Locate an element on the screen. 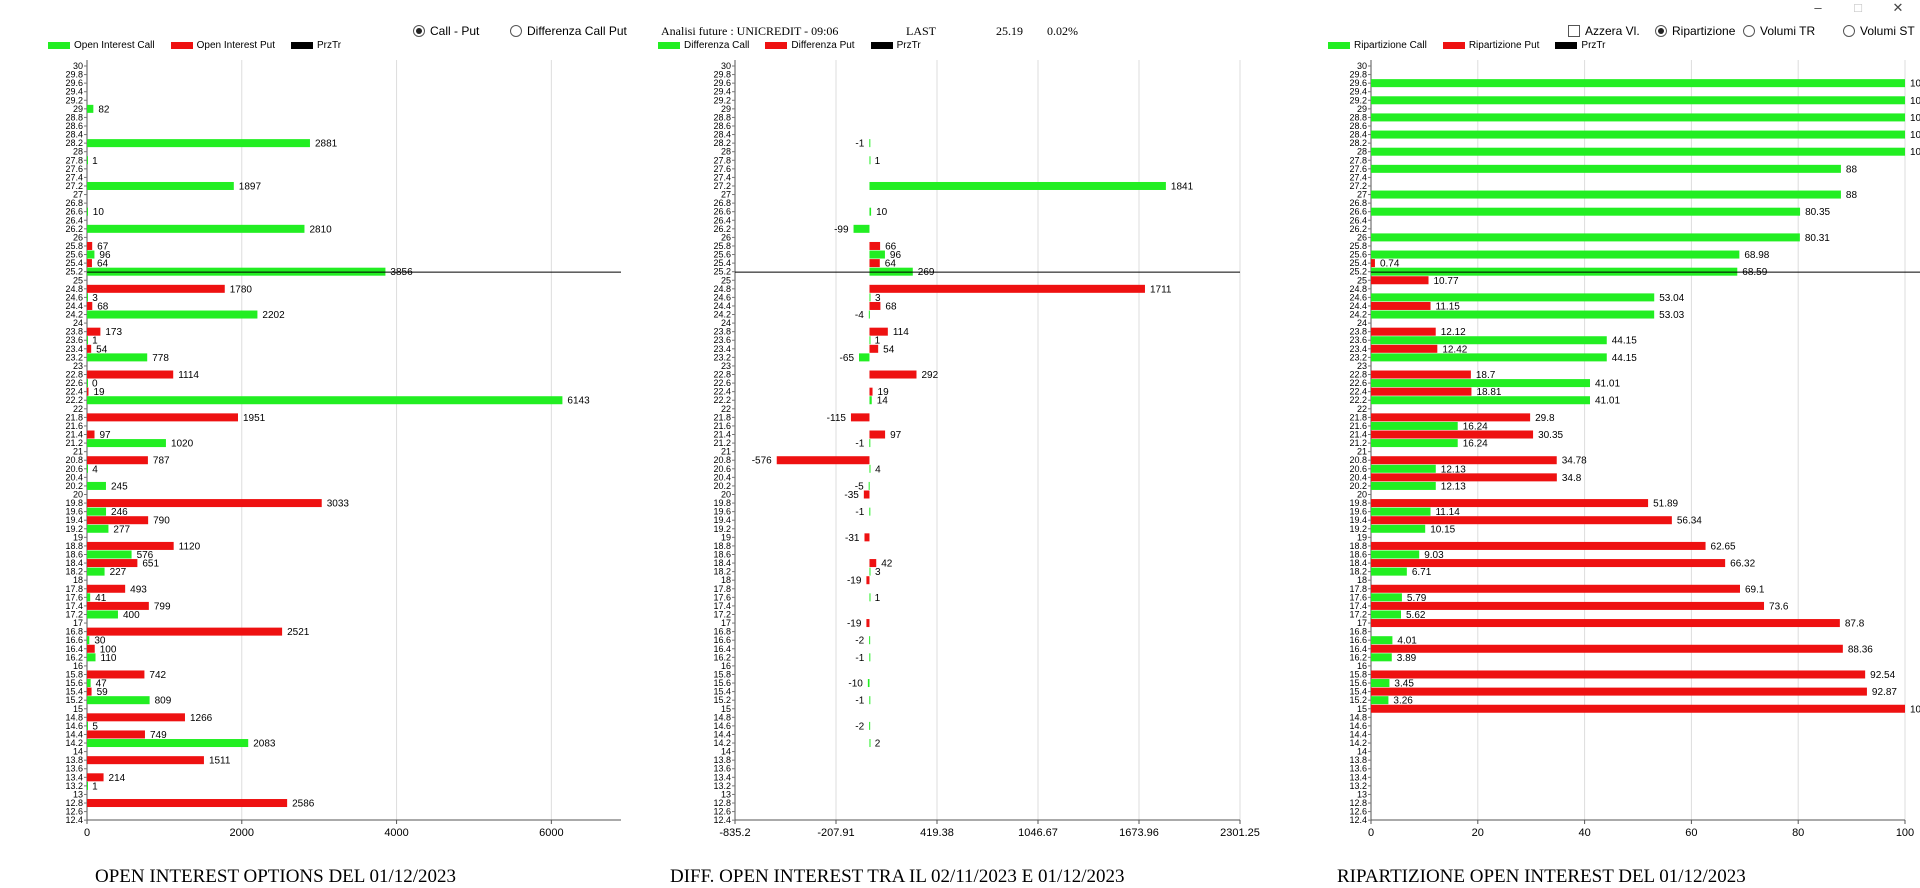 The image size is (1920, 888). diff-put-data-label: 114 is located at coordinates (901, 332).